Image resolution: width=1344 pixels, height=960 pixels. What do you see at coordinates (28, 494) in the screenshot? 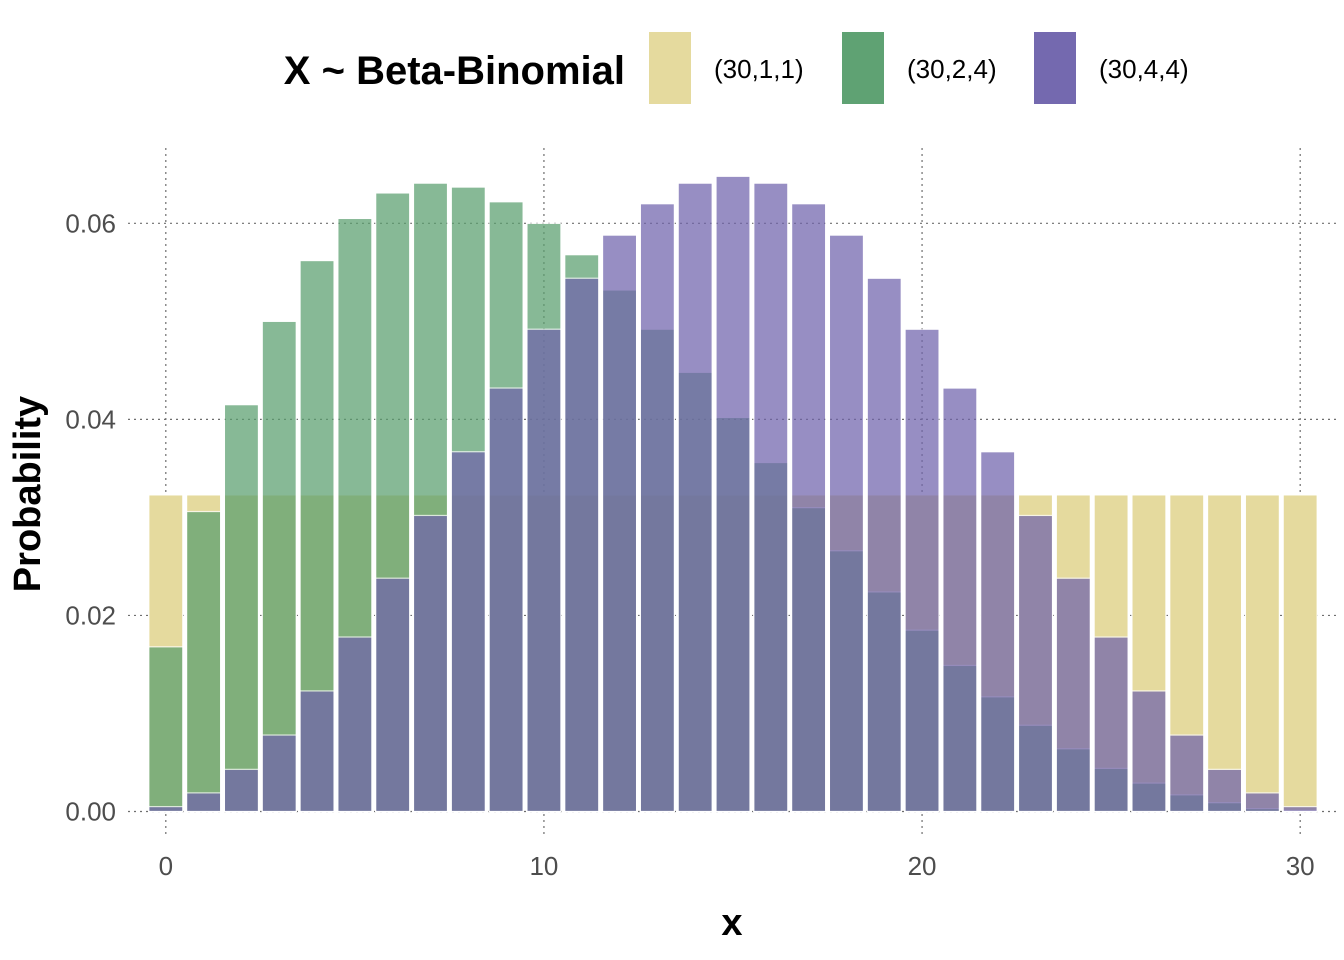
I see `y-axis-title: Probability` at bounding box center [28, 494].